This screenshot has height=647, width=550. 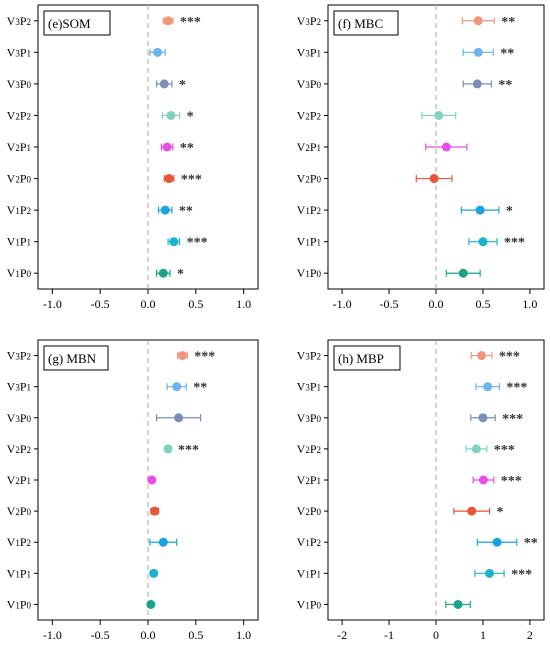 I want to click on panel-title: (e)SOM, so click(x=69, y=23).